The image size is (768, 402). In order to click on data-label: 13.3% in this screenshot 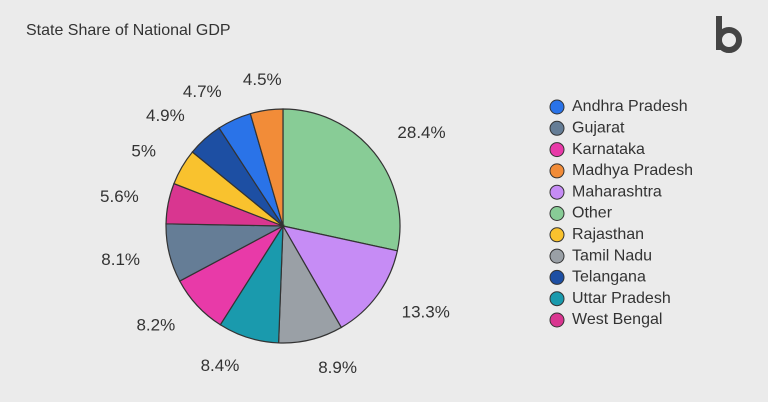, I will do `click(426, 311)`.